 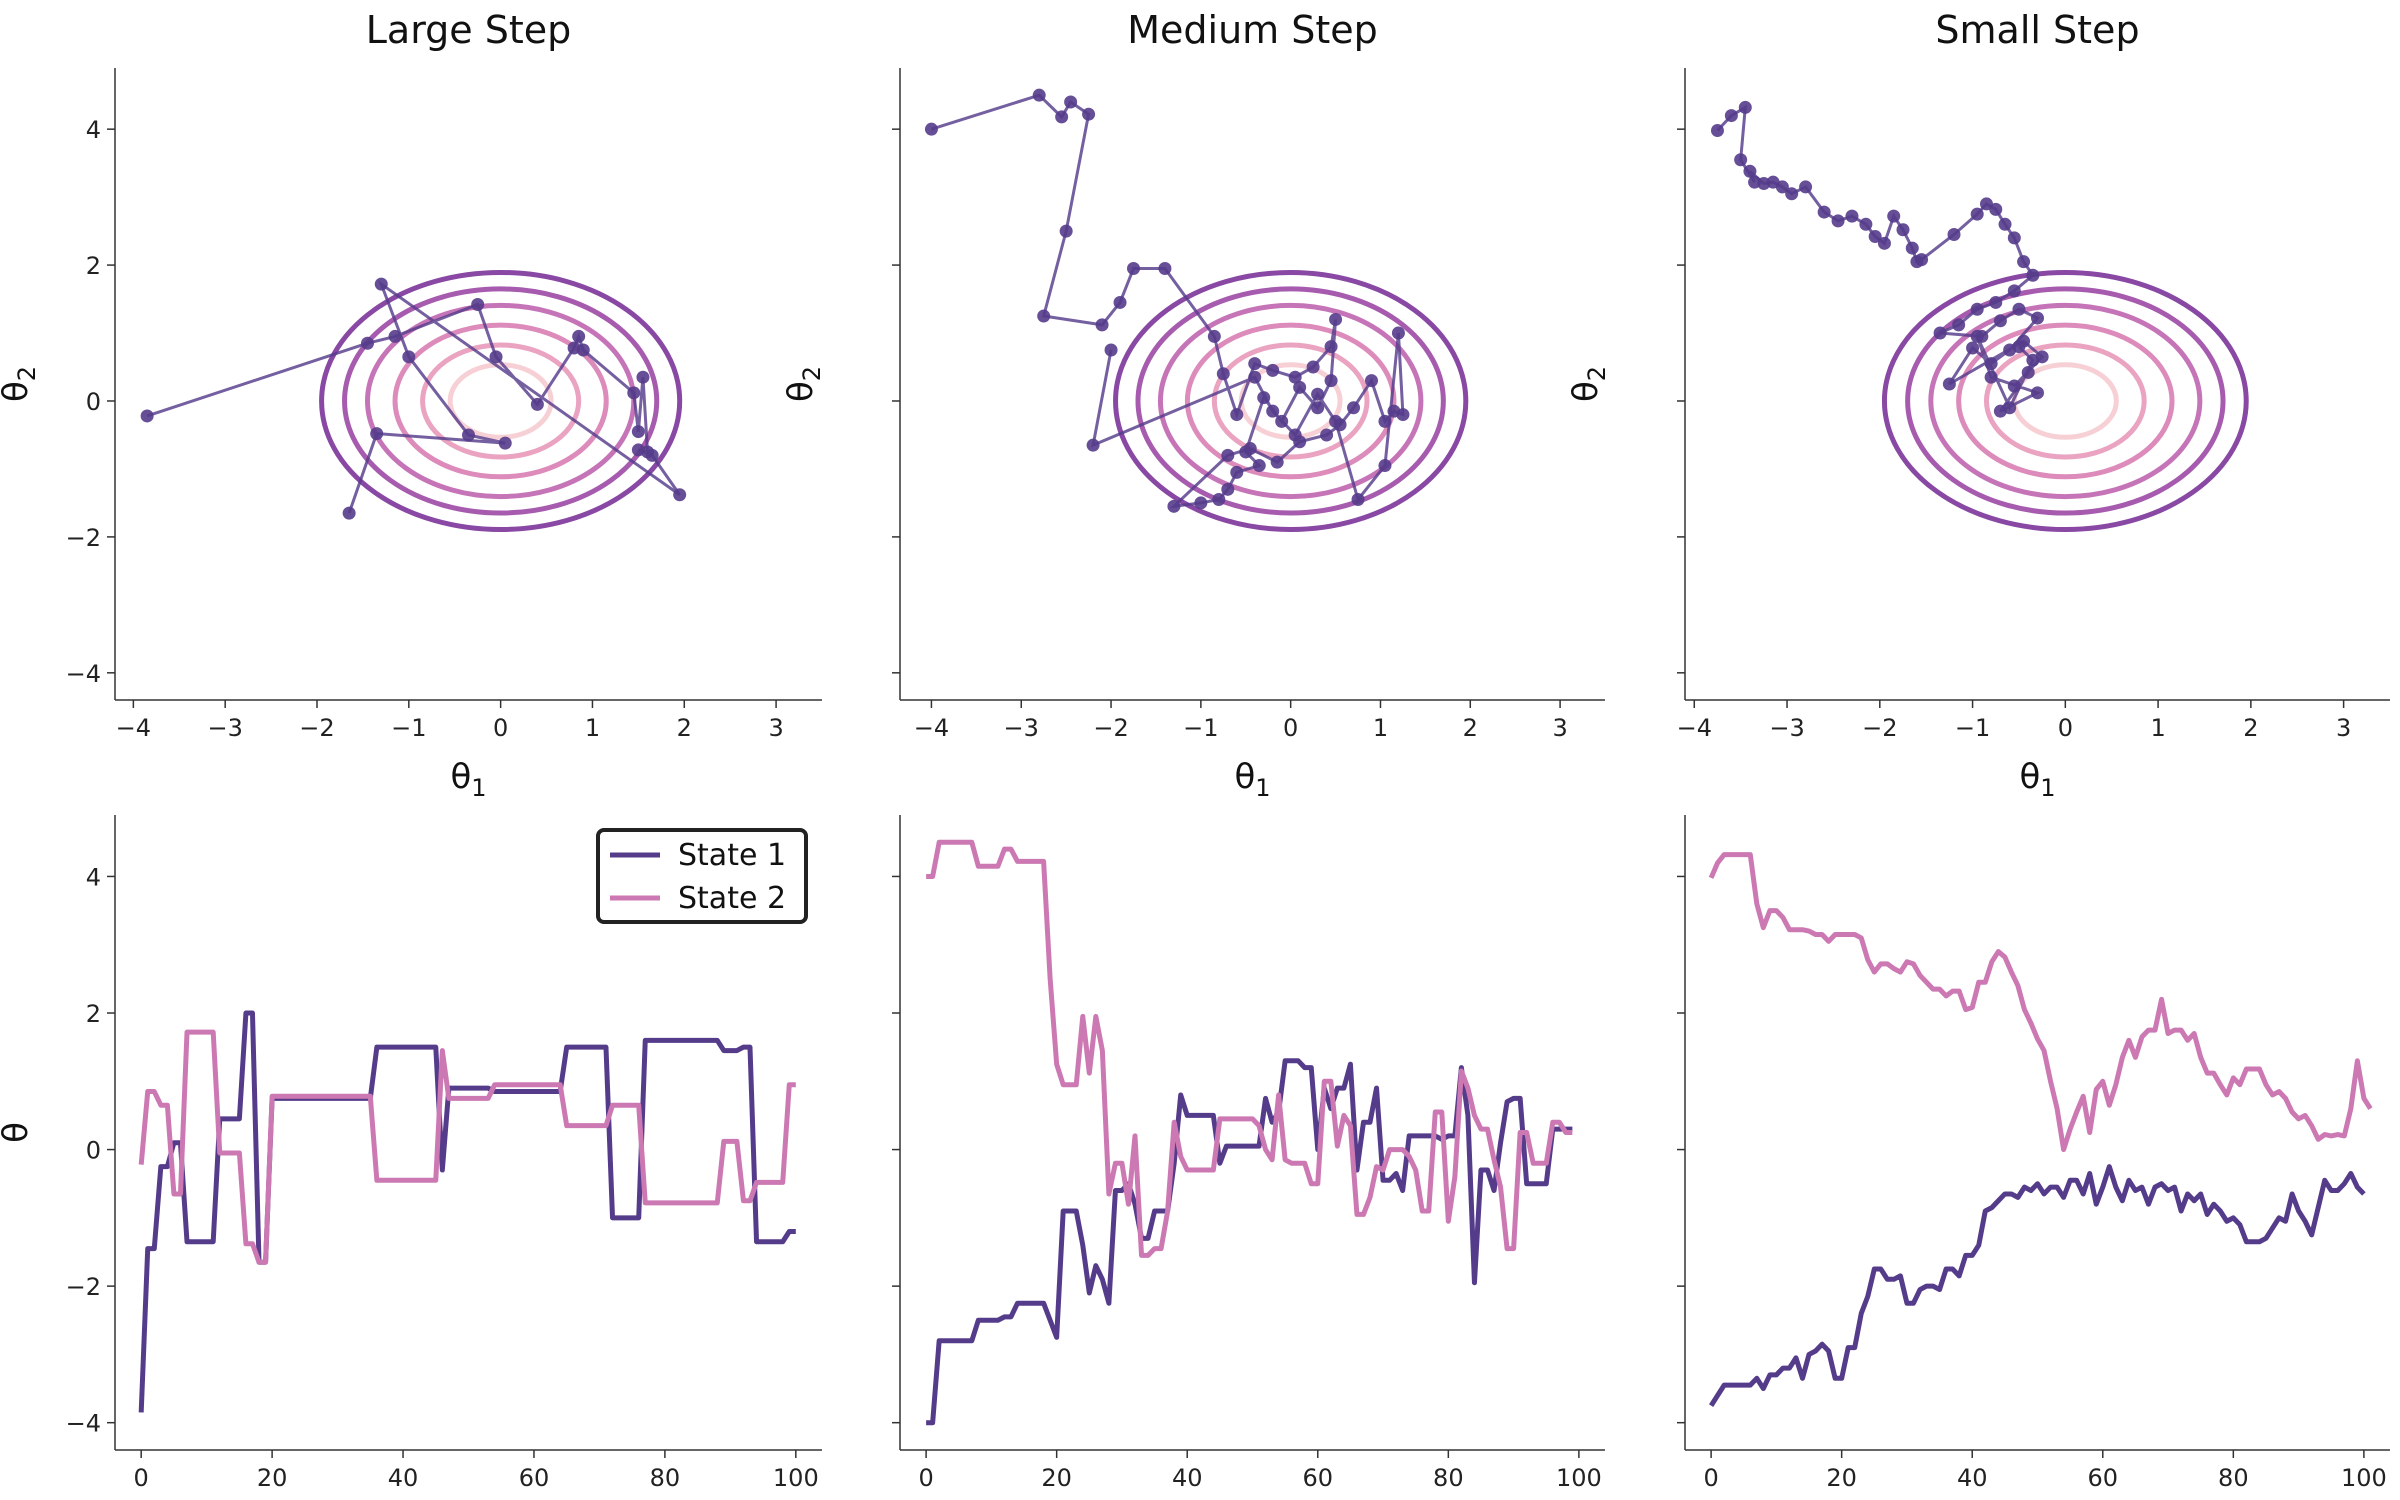 I want to click on y-tick-label: 4, so click(x=93, y=130).